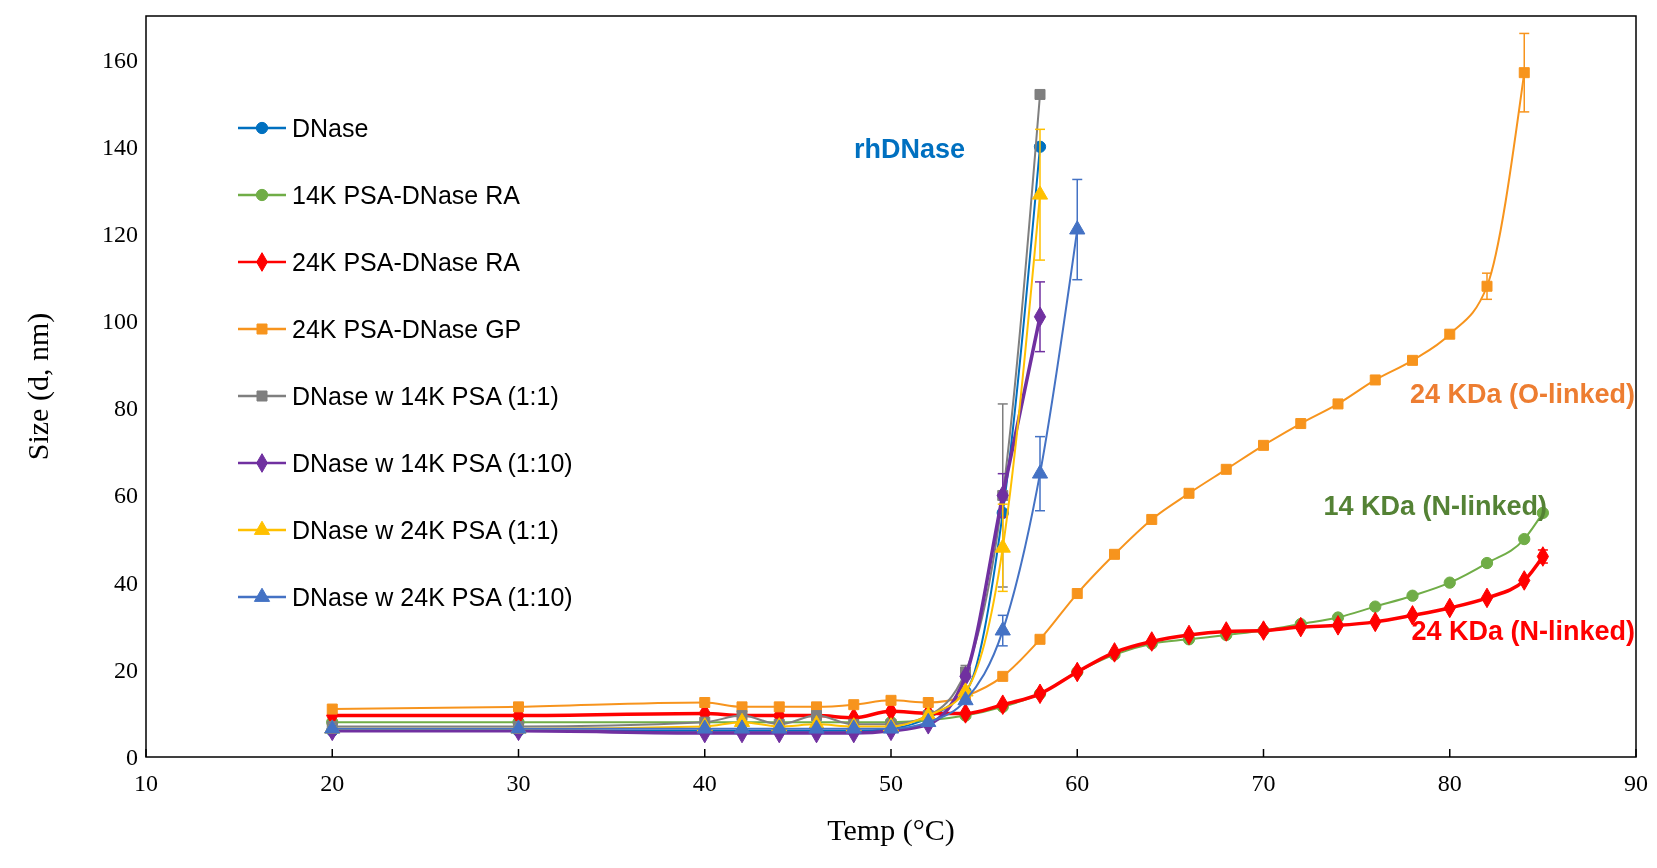 The width and height of the screenshot is (1657, 868). I want to click on x-tick-label: 40, so click(704, 783).